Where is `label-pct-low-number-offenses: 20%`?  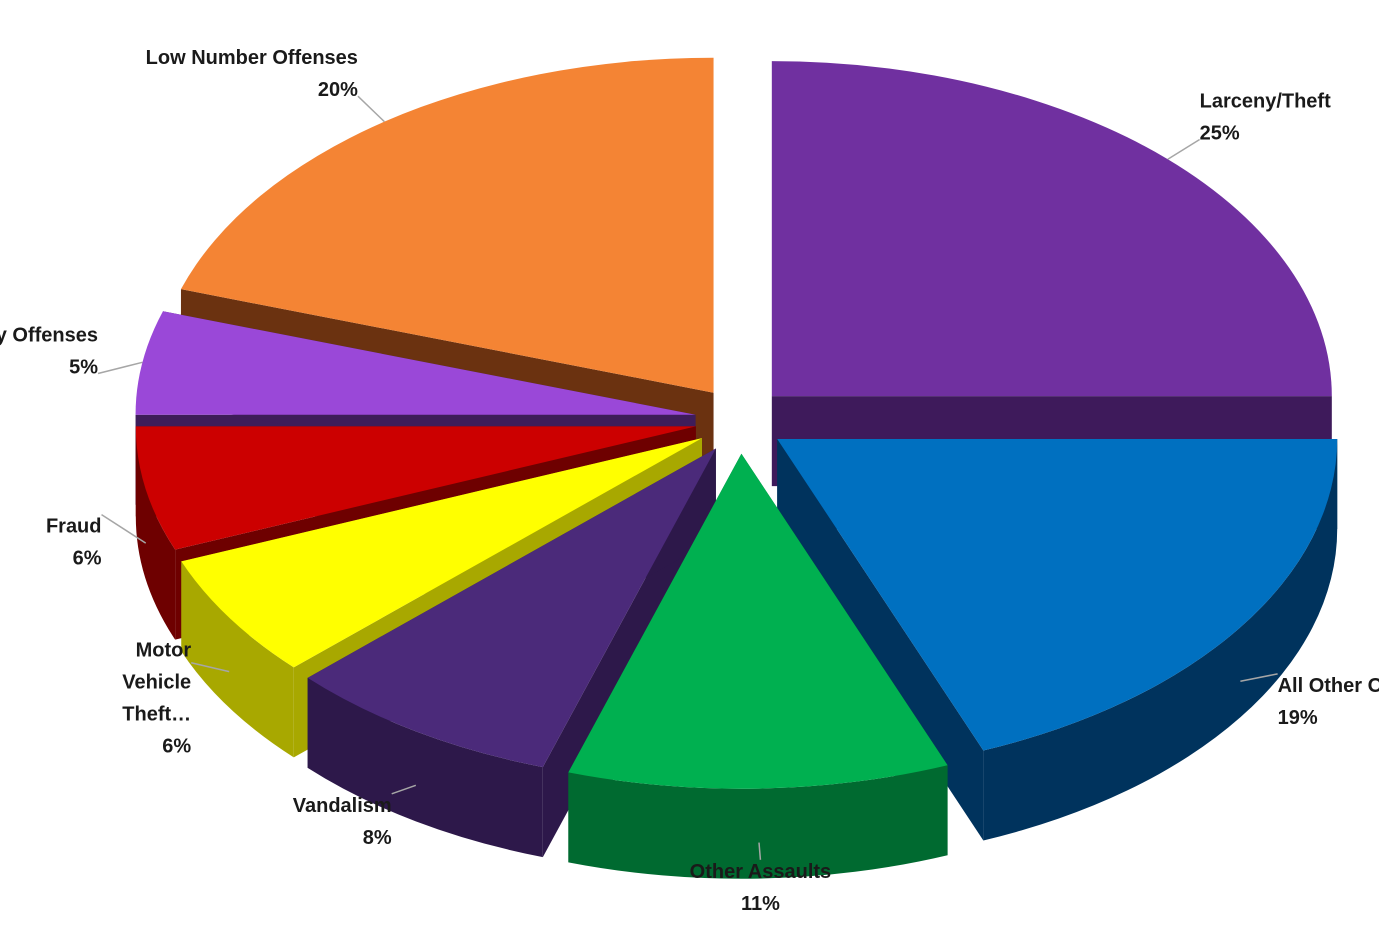
label-pct-low-number-offenses: 20% is located at coordinates (338, 90).